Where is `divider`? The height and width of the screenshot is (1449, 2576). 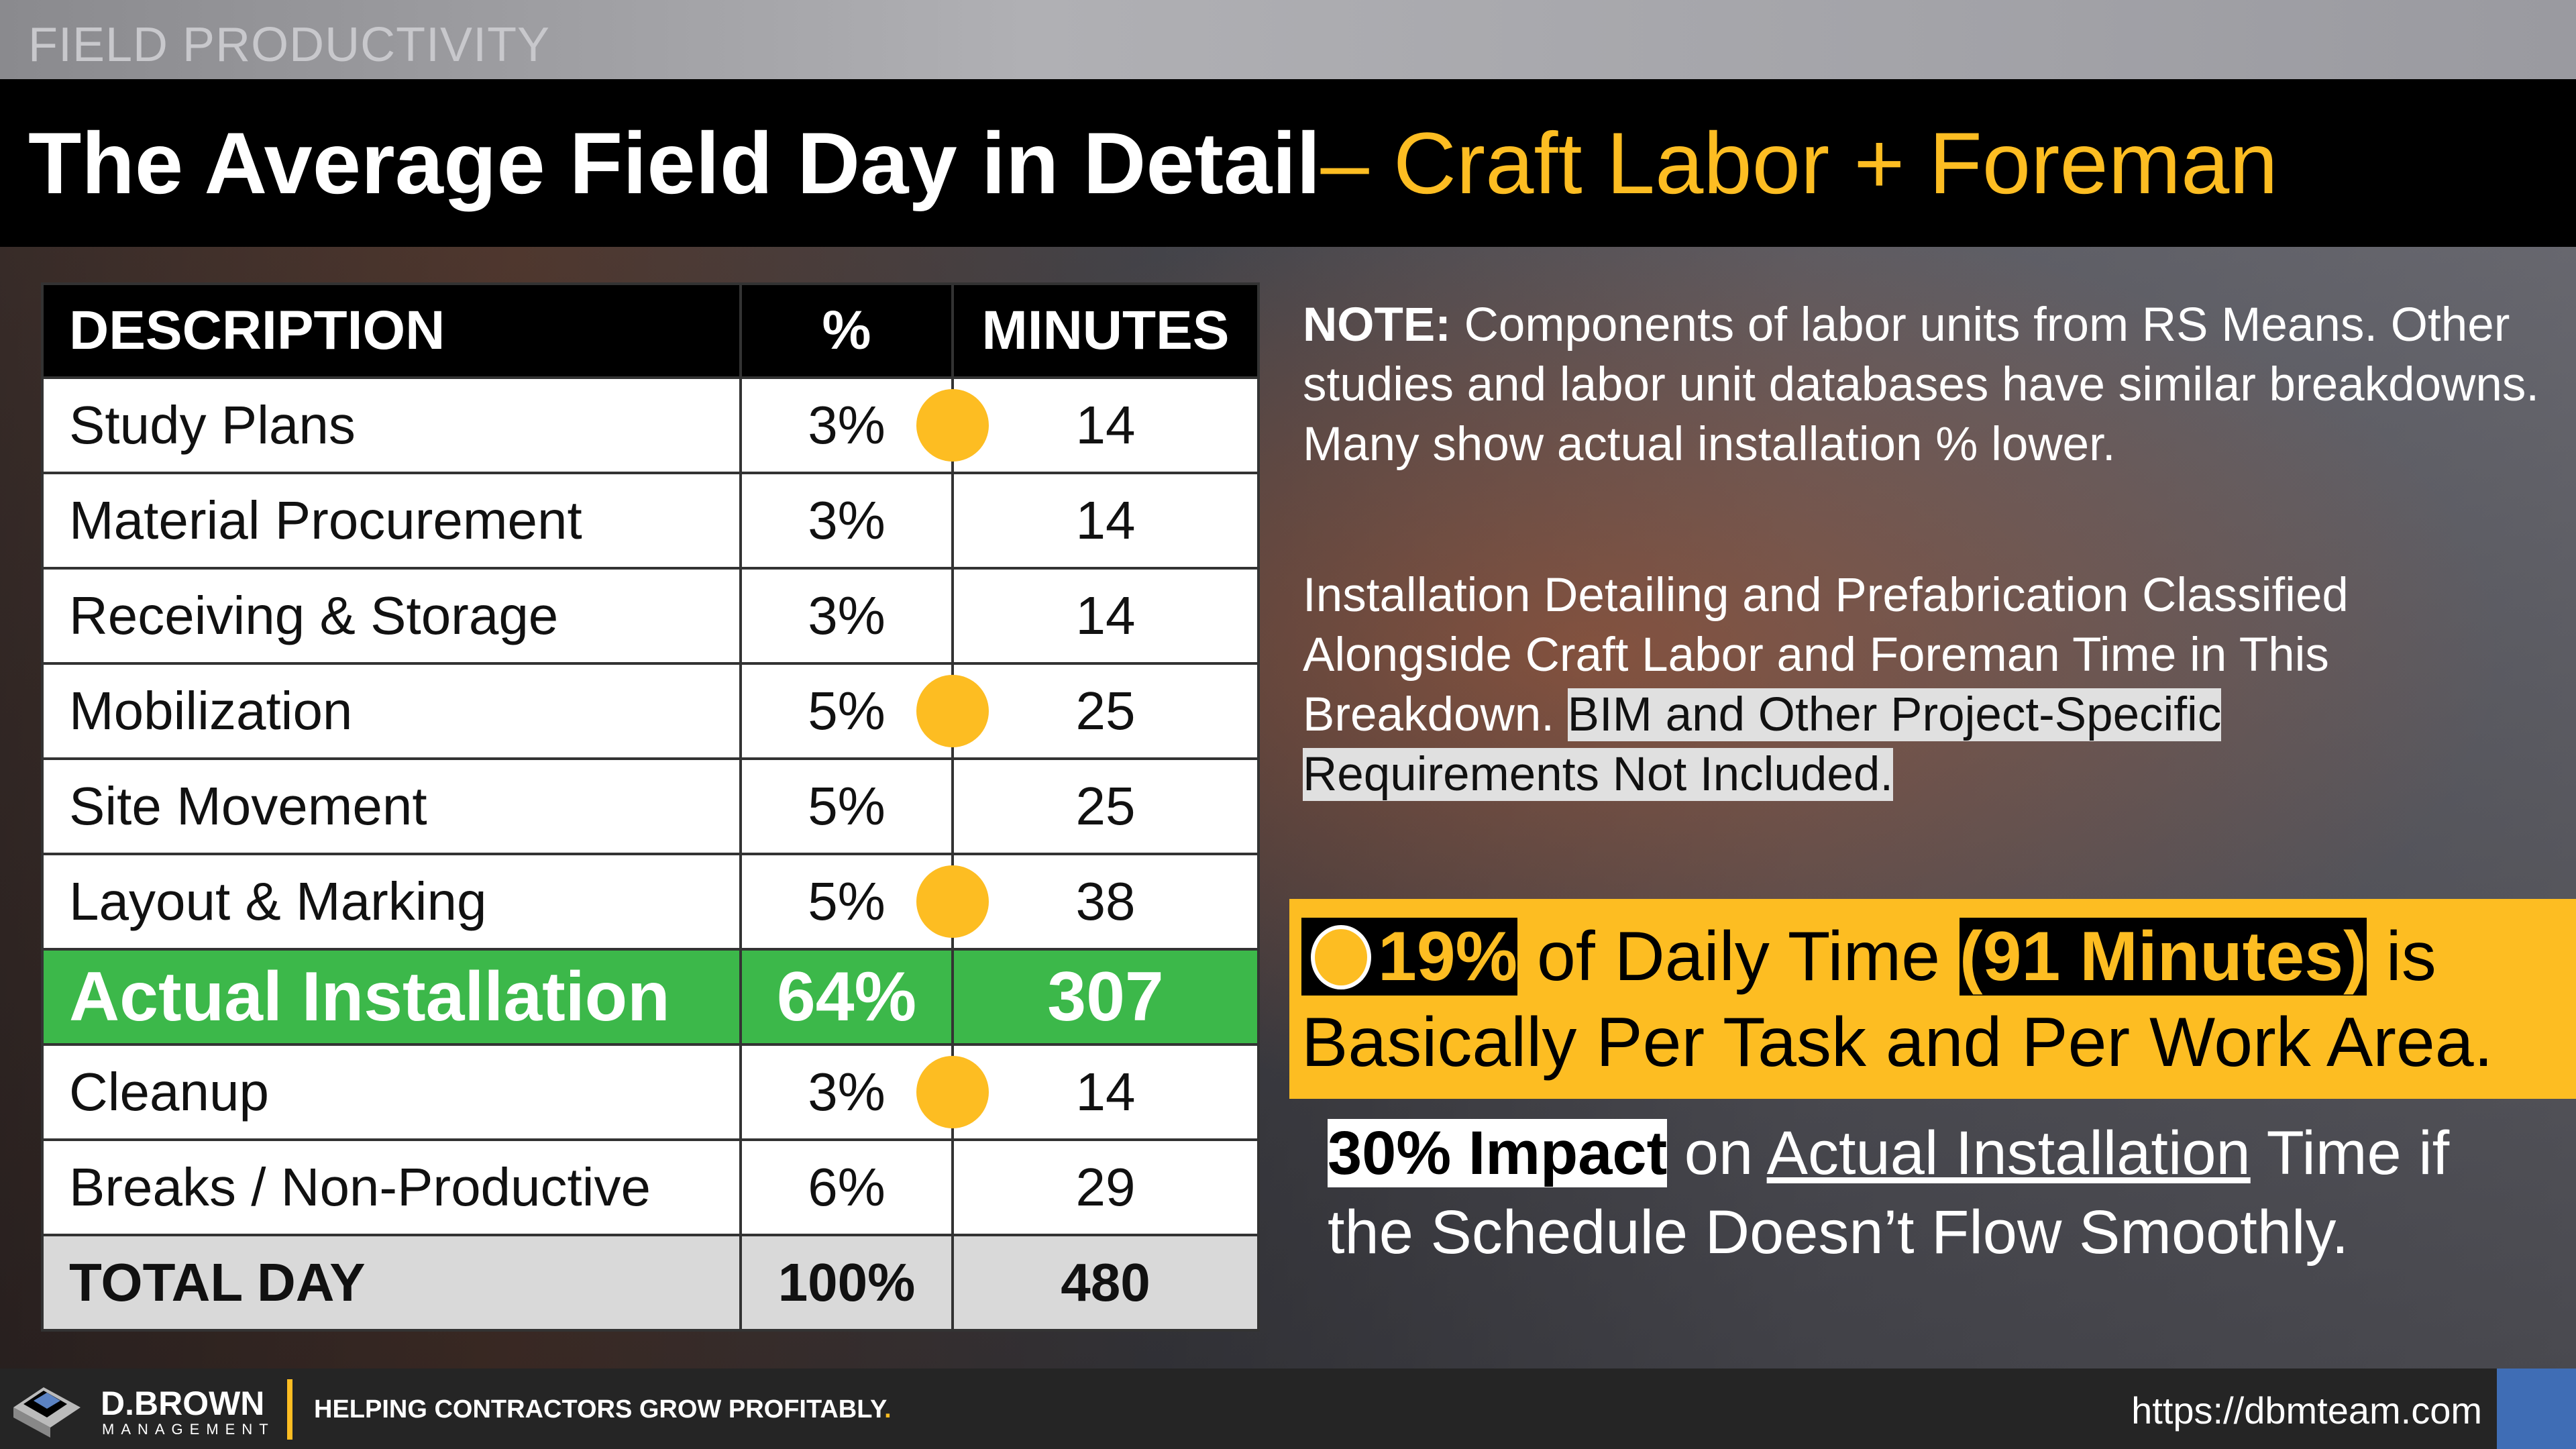 divider is located at coordinates (289, 1409).